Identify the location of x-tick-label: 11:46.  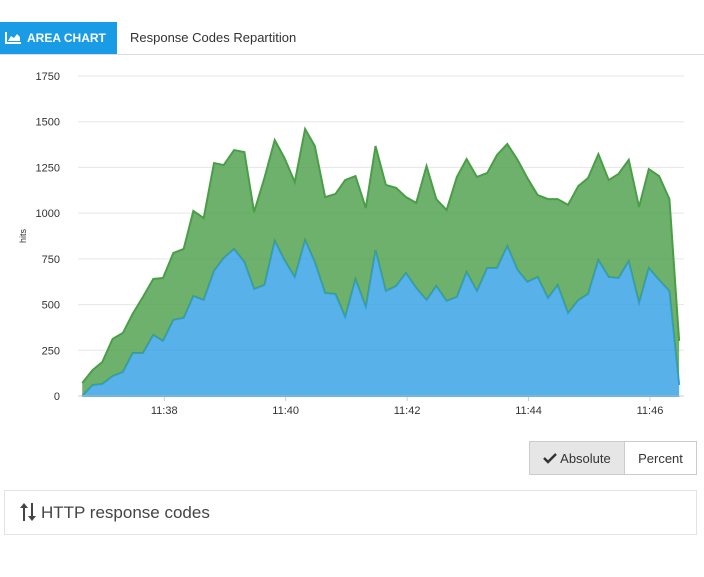
(650, 411).